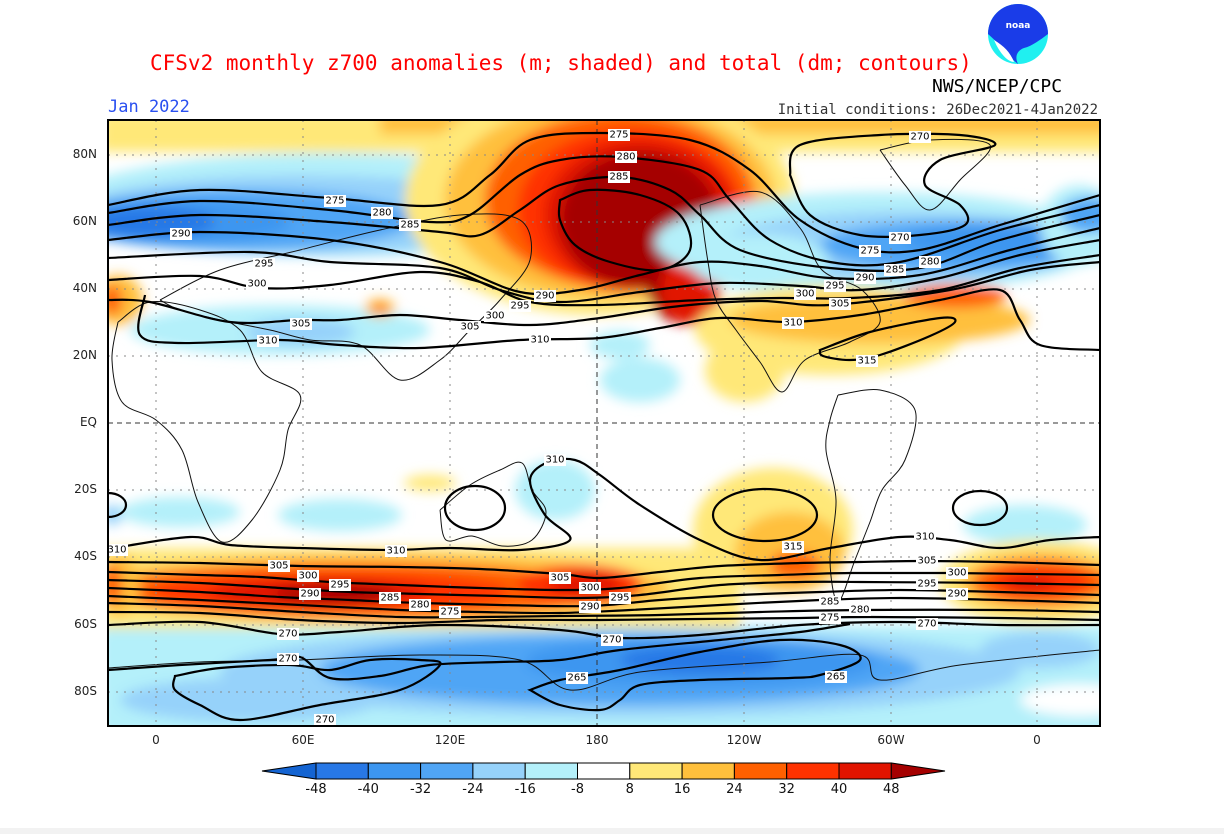 This screenshot has height=834, width=1224. I want to click on colorbar-tick-label: 24, so click(734, 789).